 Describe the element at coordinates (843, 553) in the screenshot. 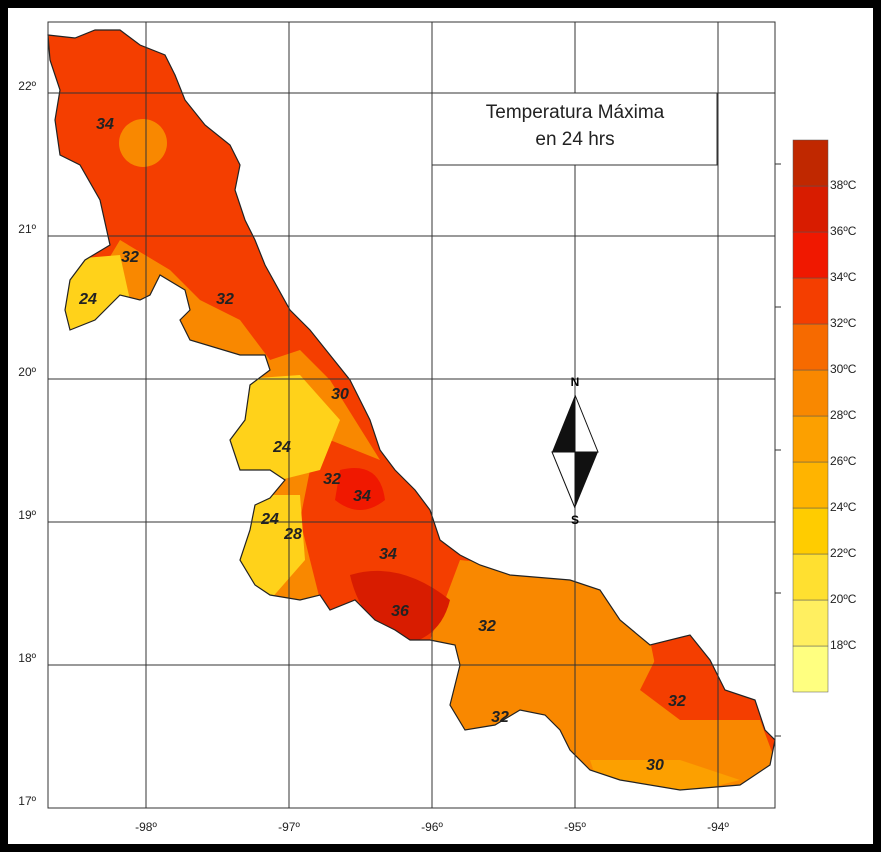

I see `legend-label: 22ºC` at that location.